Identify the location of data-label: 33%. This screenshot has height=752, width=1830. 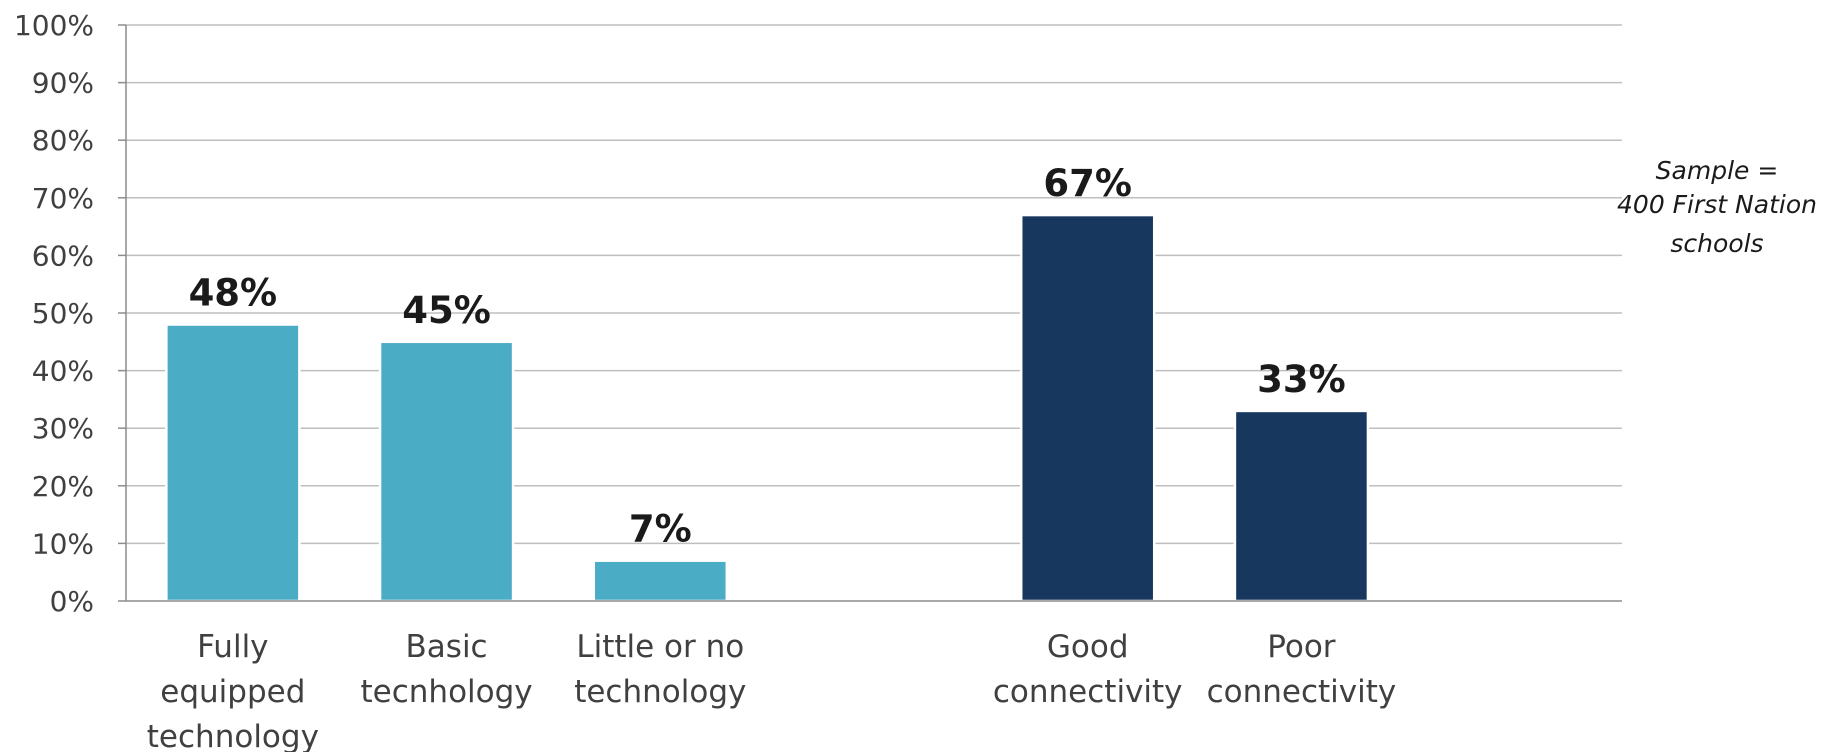
(1301, 379).